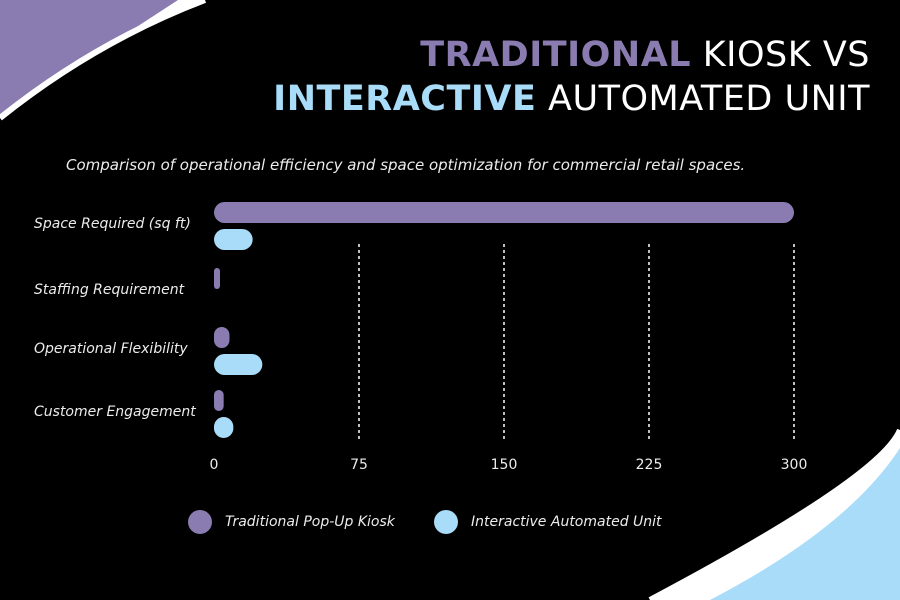  I want to click on chart-title-line-2: INTERACTIVE AUTOMATED UNIT, so click(571, 99).